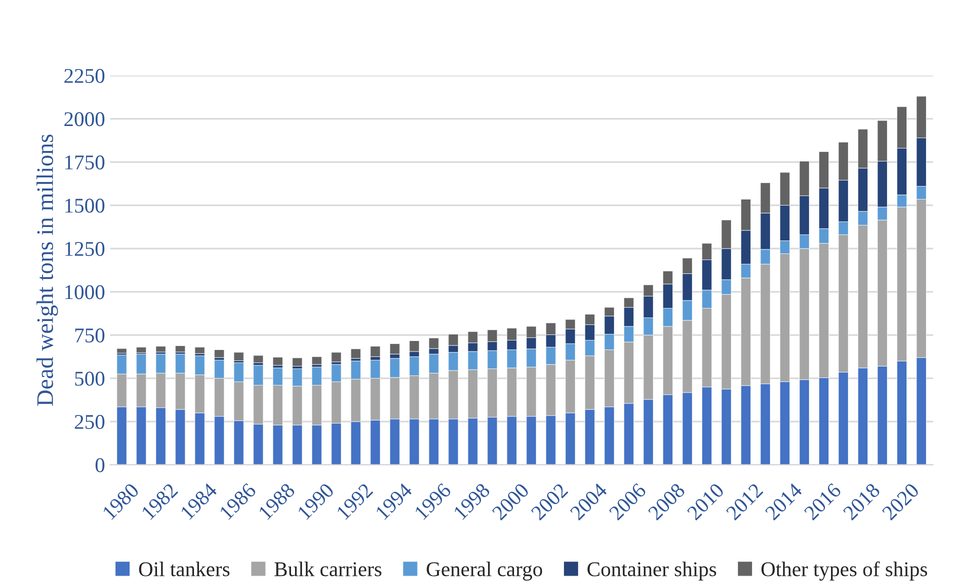 Image resolution: width=957 pixels, height=581 pixels. I want to click on y-tick-label: 750, so click(89, 335).